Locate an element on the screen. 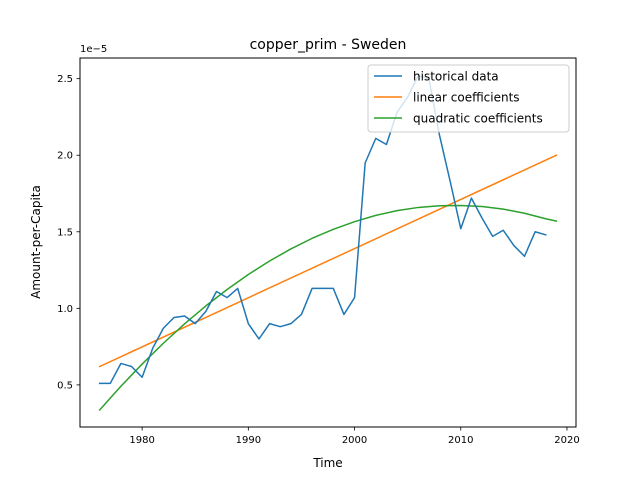  x-tick-label: 2000 is located at coordinates (354, 440).